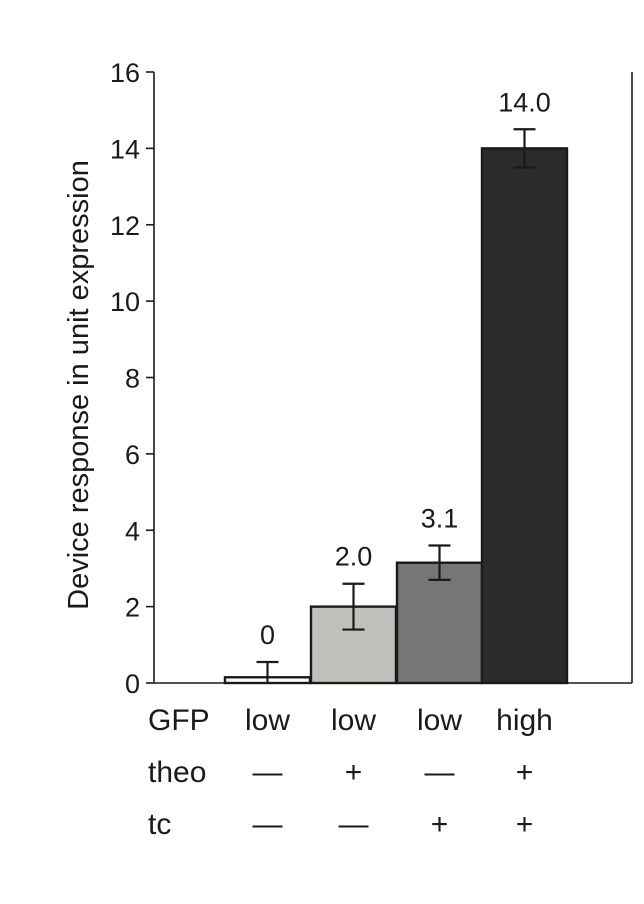  Describe the element at coordinates (125, 149) in the screenshot. I see `y-tick-label: 14` at that location.